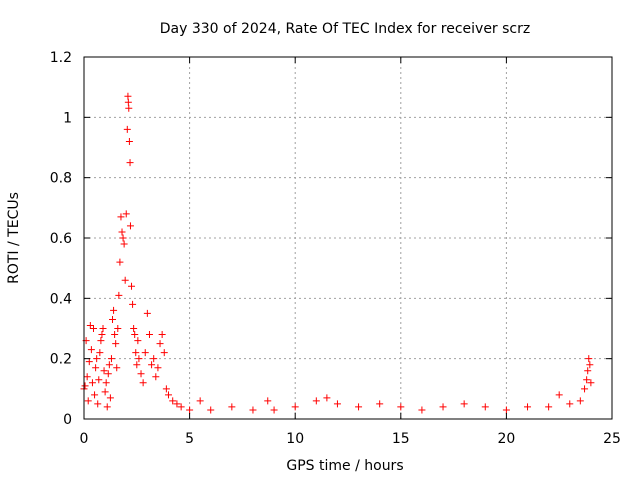 This screenshot has width=640, height=480. Describe the element at coordinates (295, 439) in the screenshot. I see `x-tick-label: 10` at that location.